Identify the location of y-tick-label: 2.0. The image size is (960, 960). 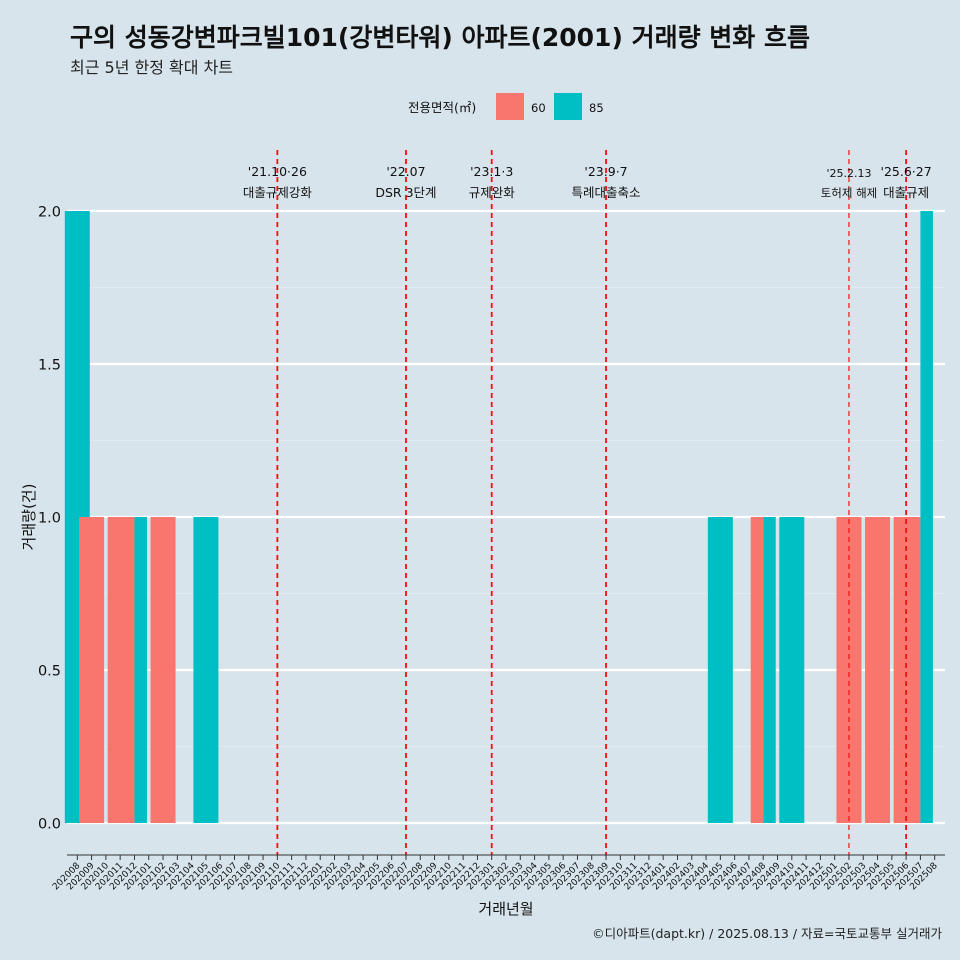
(49, 213).